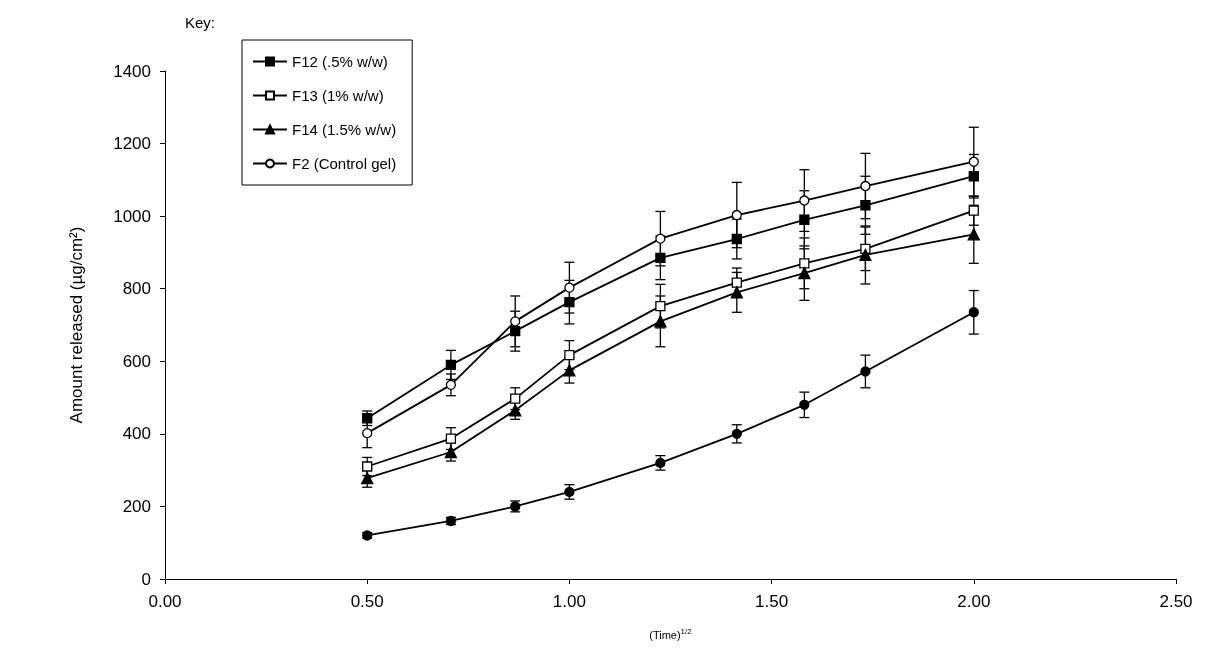 The width and height of the screenshot is (1209, 664). What do you see at coordinates (340, 61) in the screenshot?
I see `legend-label: F12 (.5% w/w)` at bounding box center [340, 61].